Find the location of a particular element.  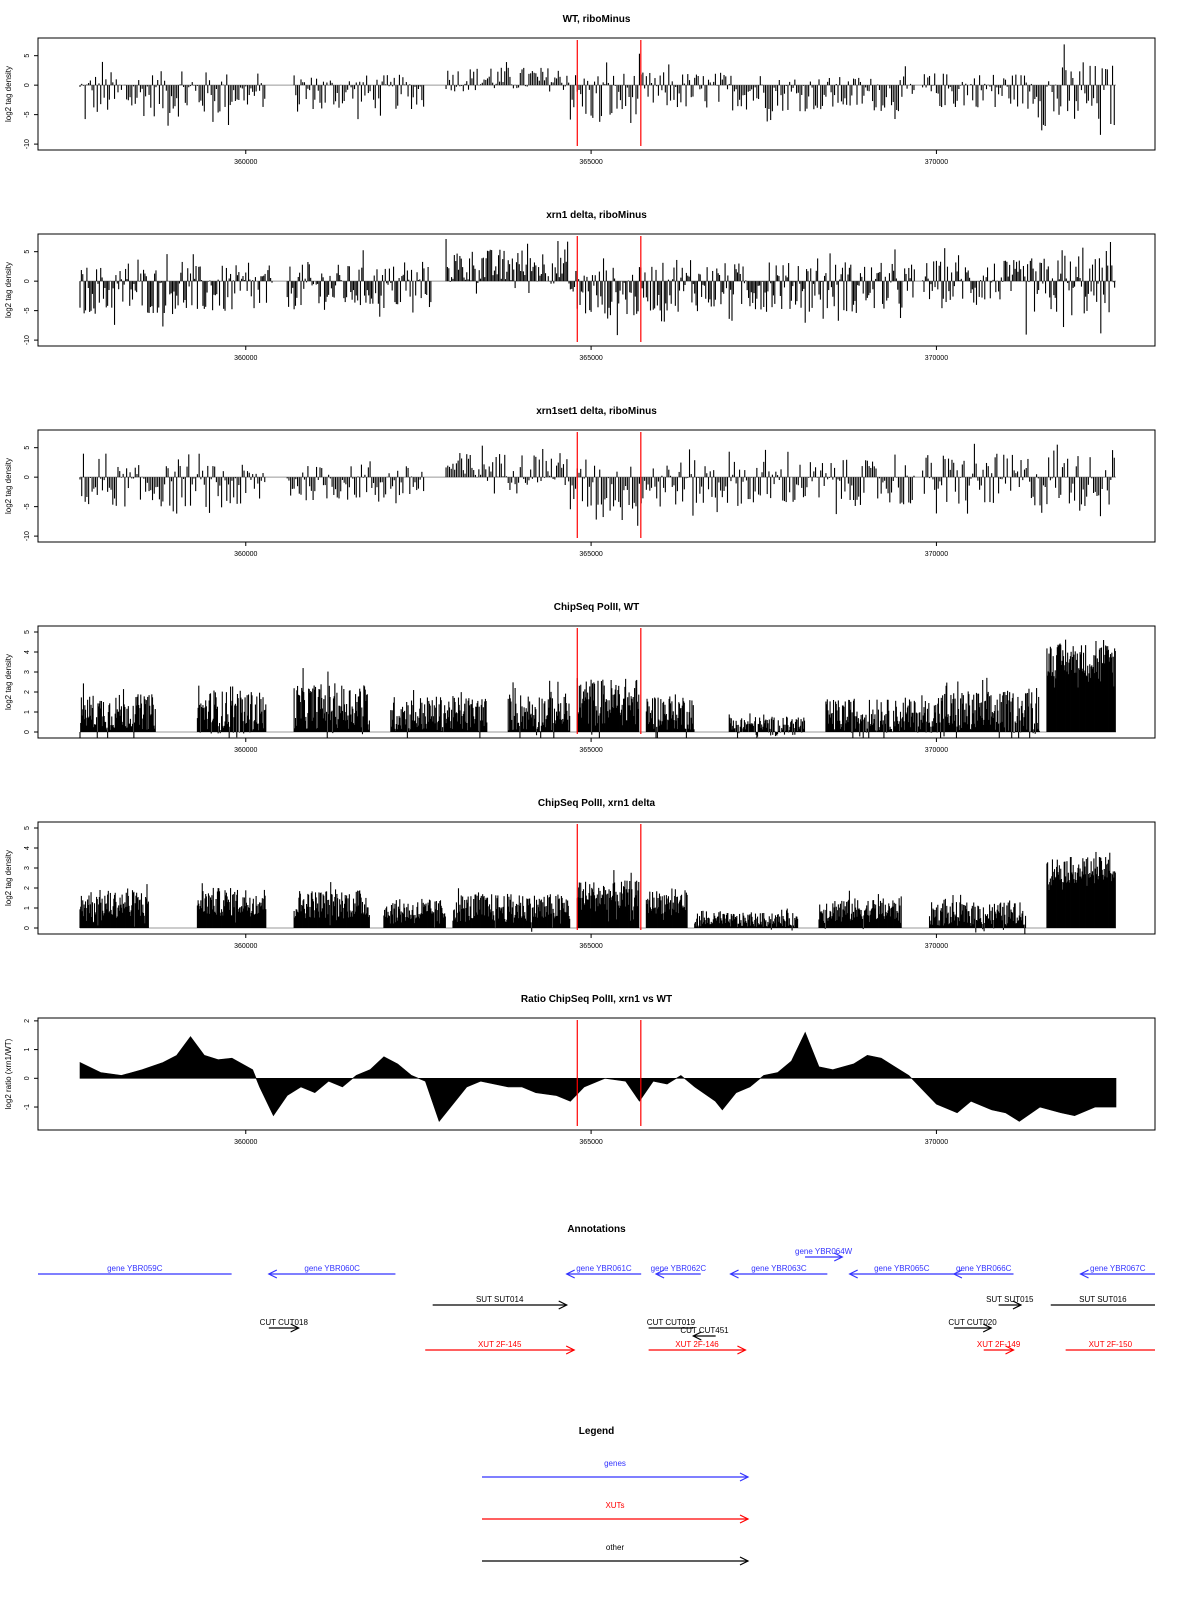

legend-label: other is located at coordinates (615, 1547).